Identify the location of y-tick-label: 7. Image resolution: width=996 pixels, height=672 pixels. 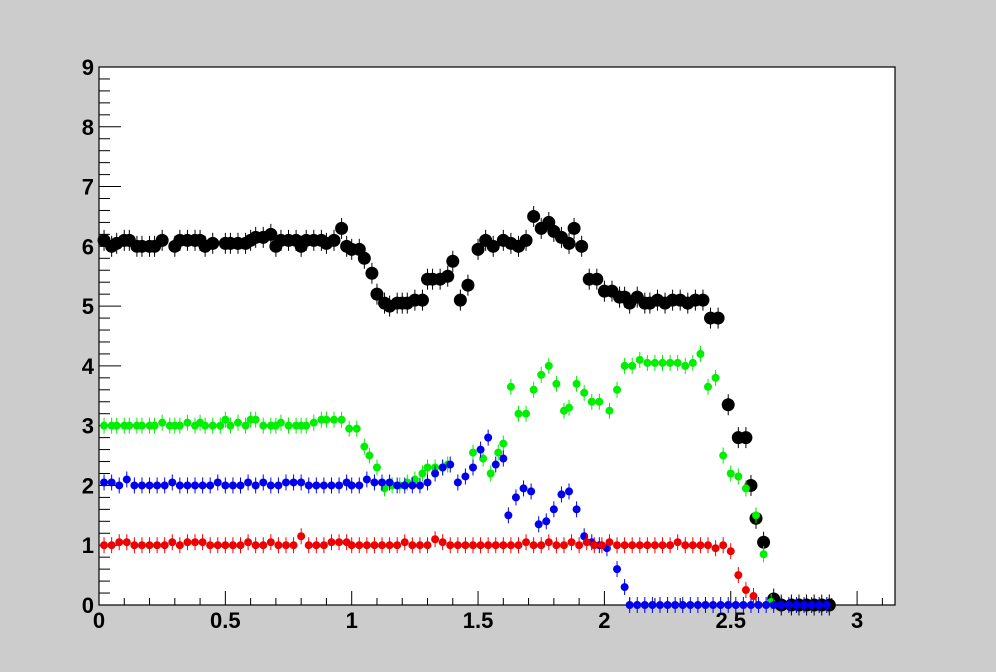
(88, 187).